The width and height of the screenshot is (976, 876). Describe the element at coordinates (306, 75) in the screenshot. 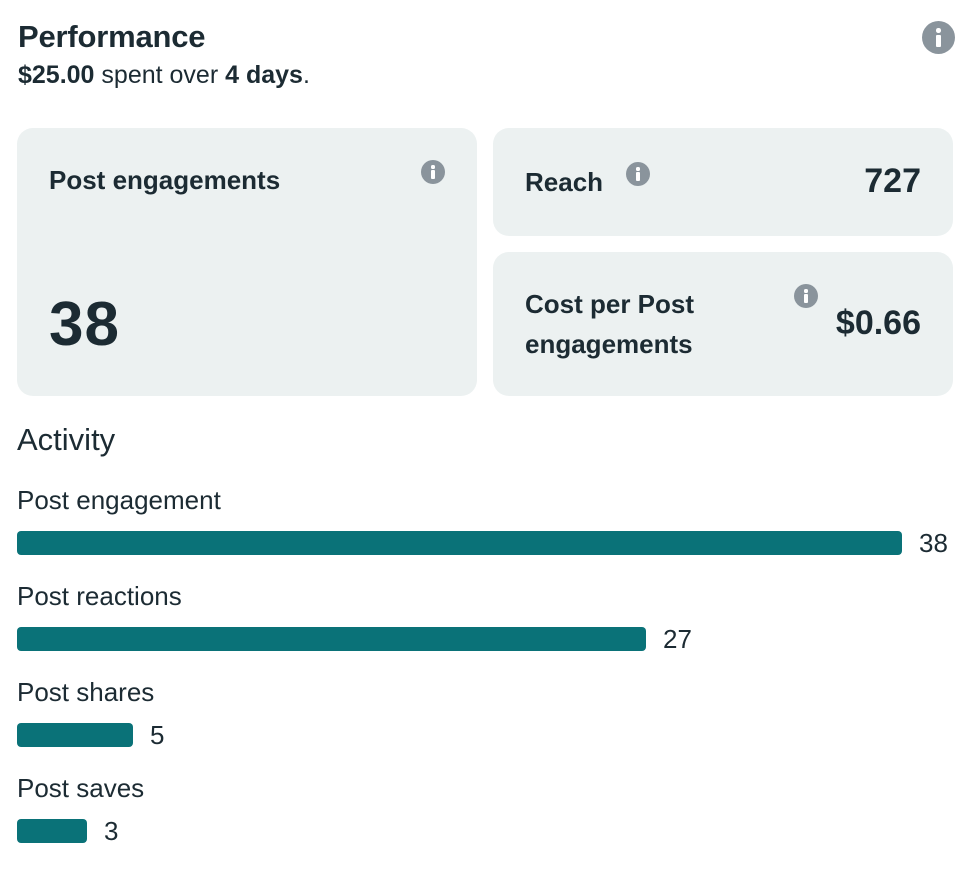

I see `summary-period: .` at that location.